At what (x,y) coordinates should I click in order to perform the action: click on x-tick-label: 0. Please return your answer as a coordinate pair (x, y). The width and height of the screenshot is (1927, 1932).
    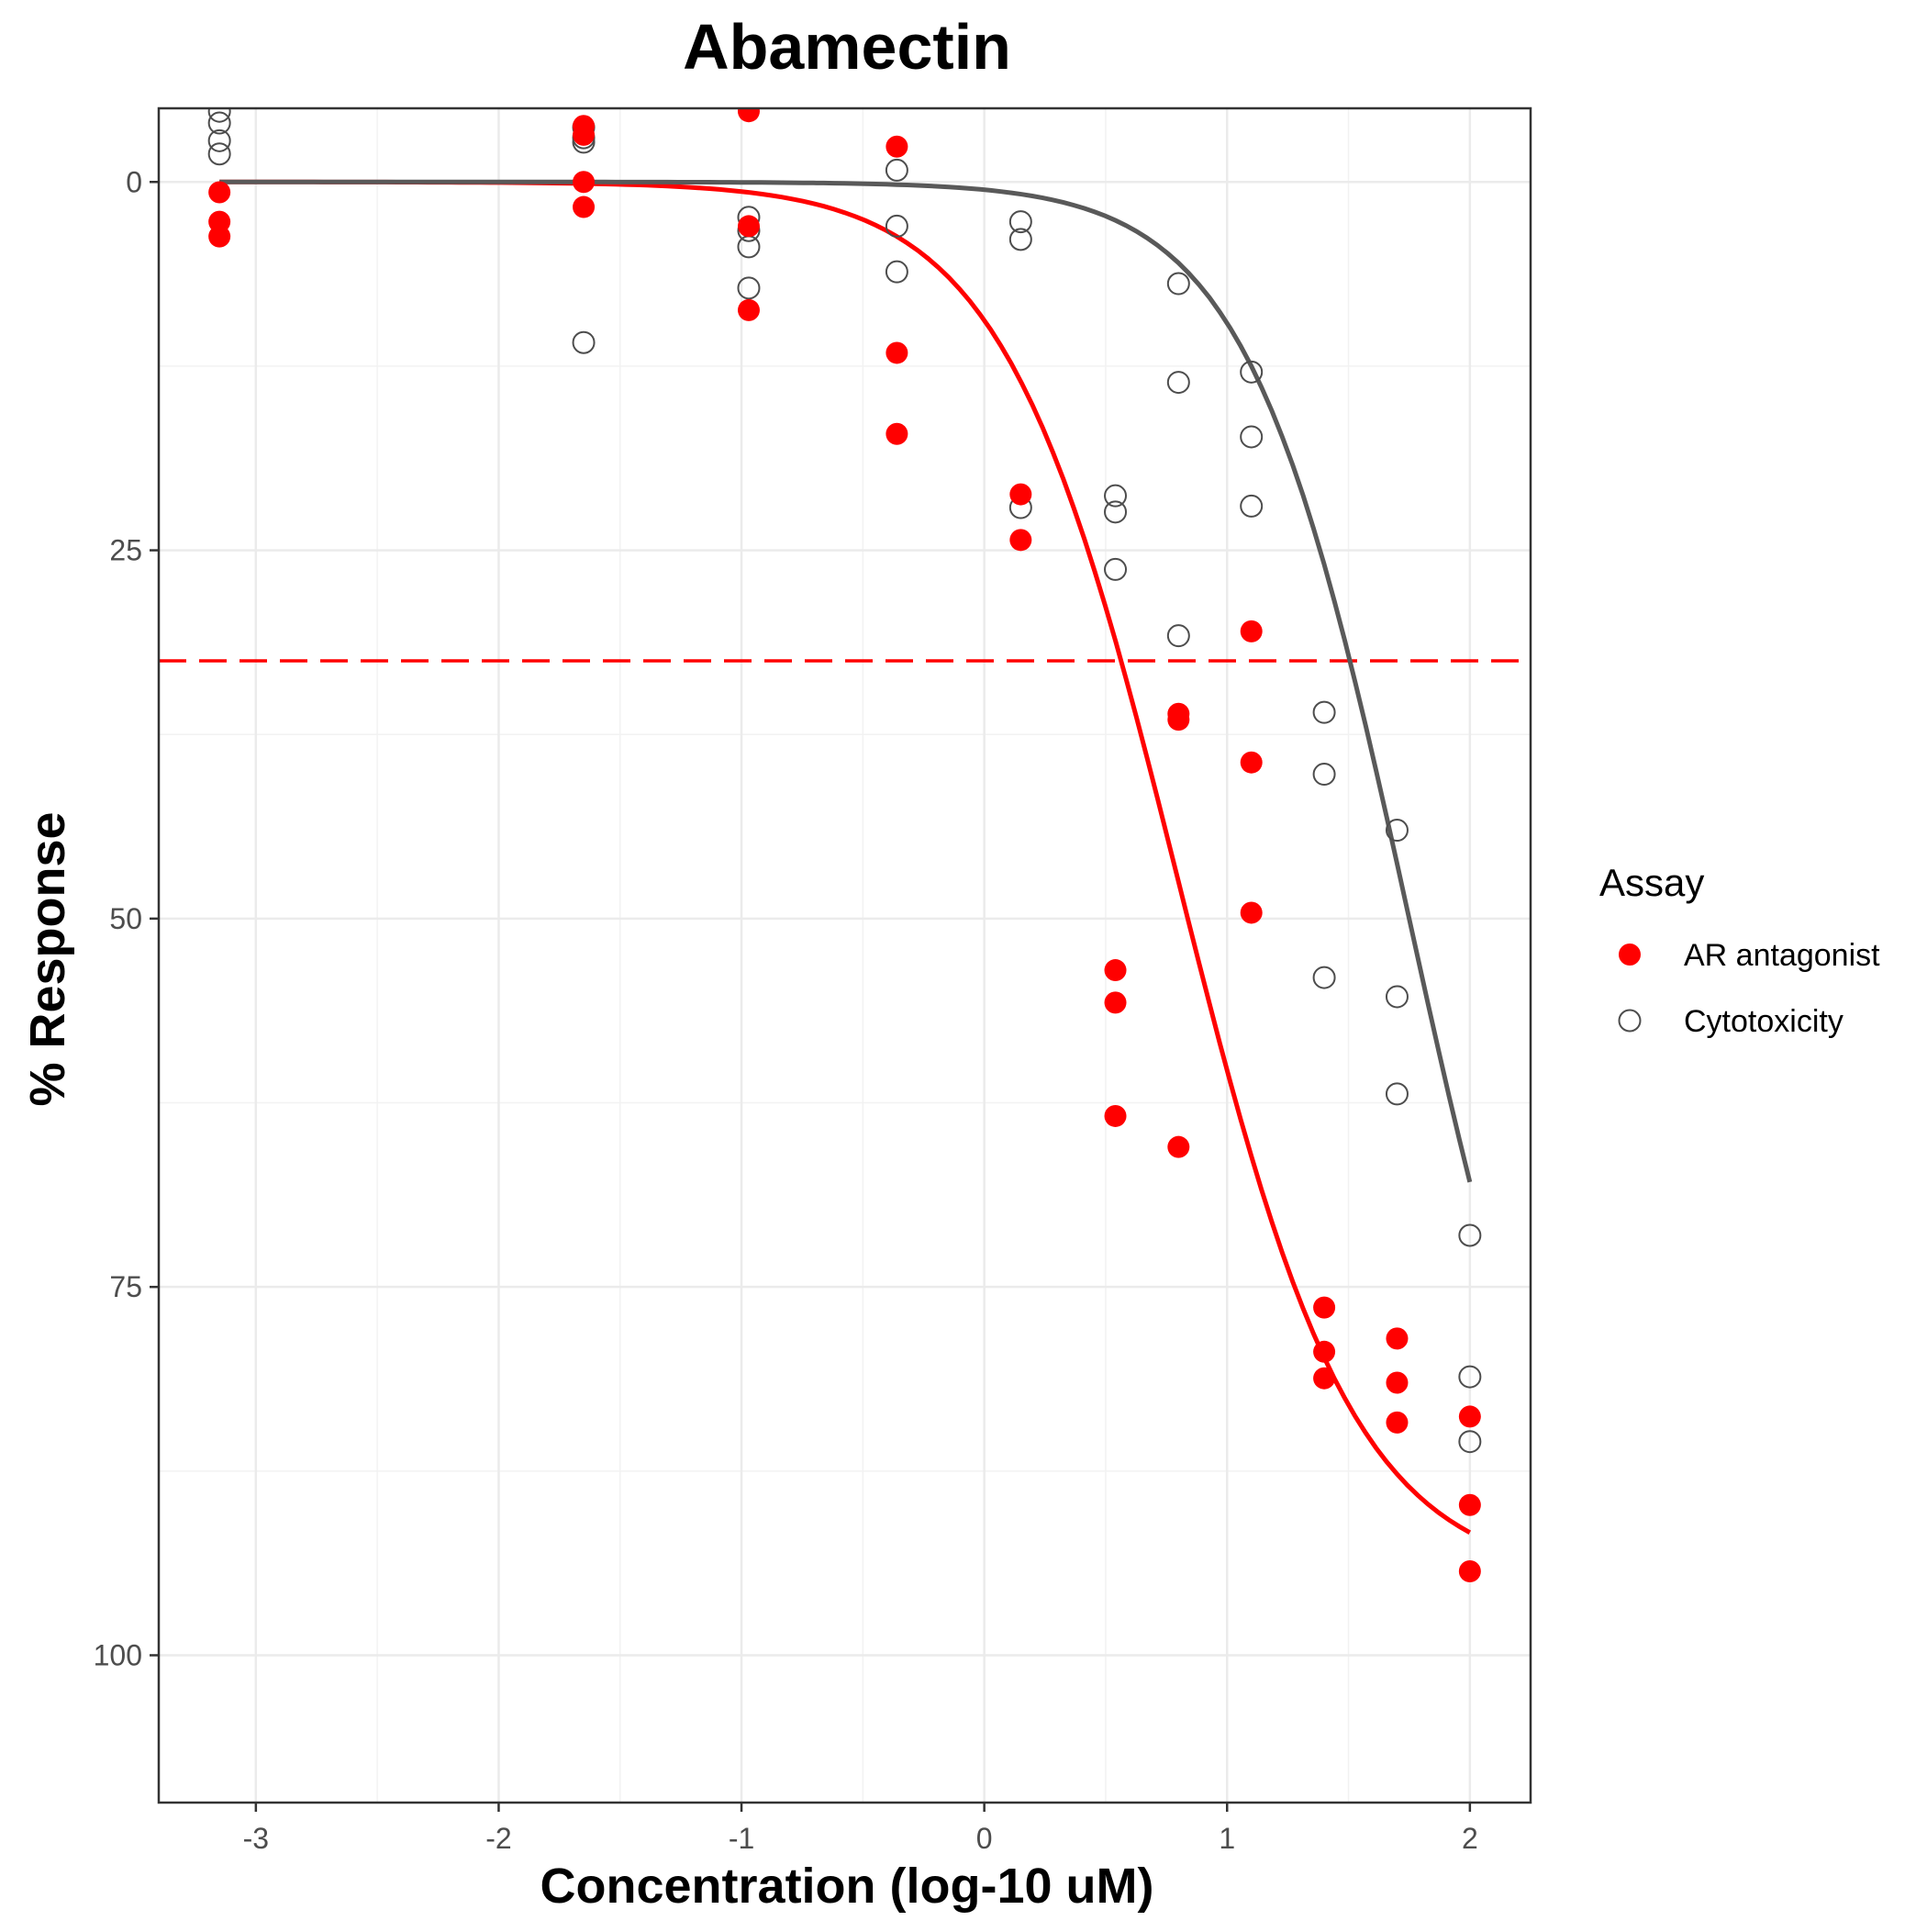
    Looking at the image, I should click on (985, 1838).